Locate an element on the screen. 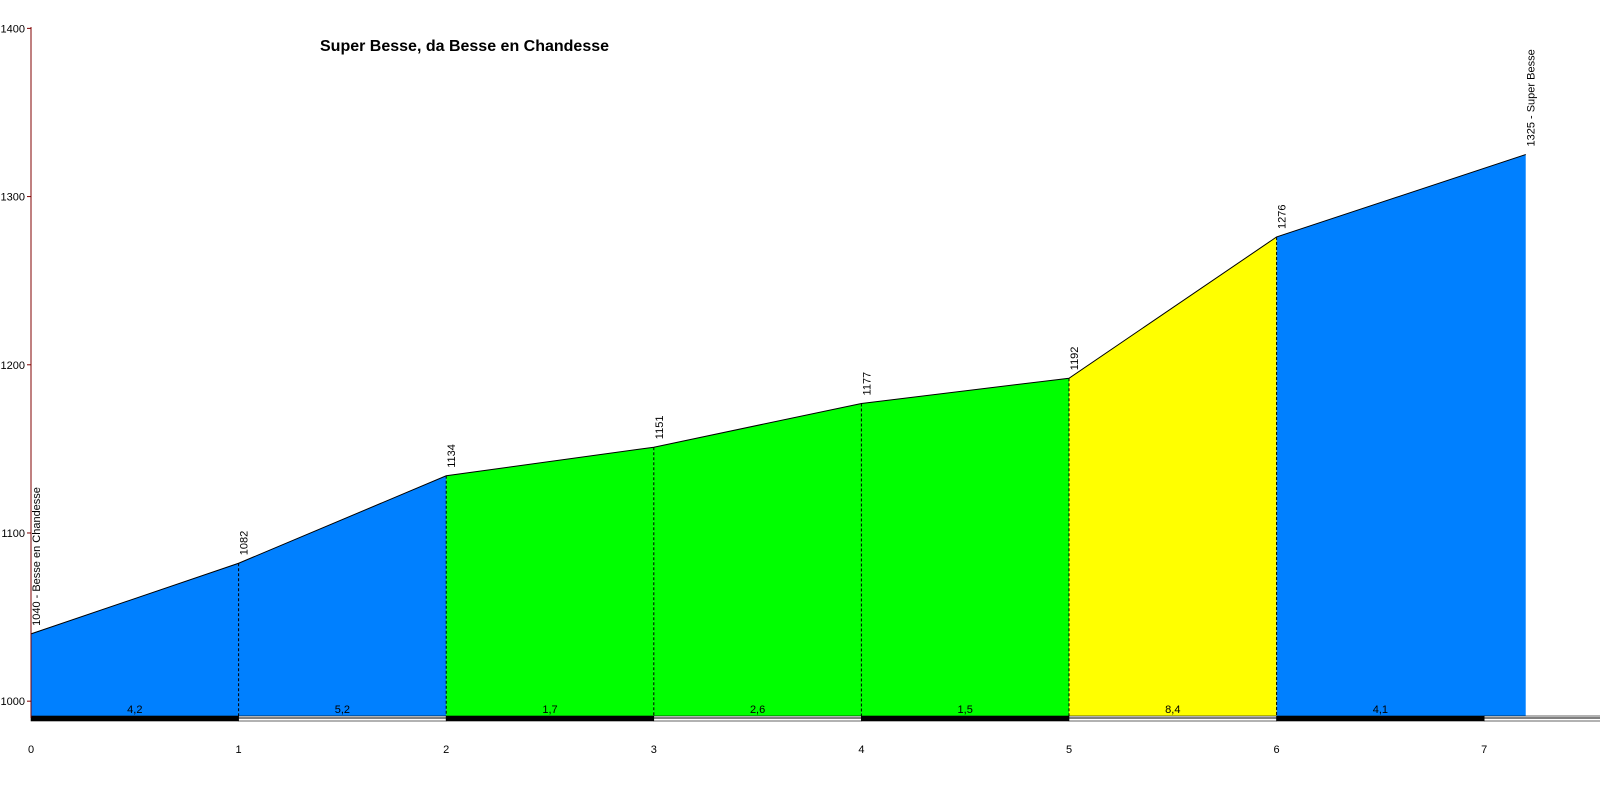  y-axis: 1000 1100 1200 1300 1400 is located at coordinates (16, 370).